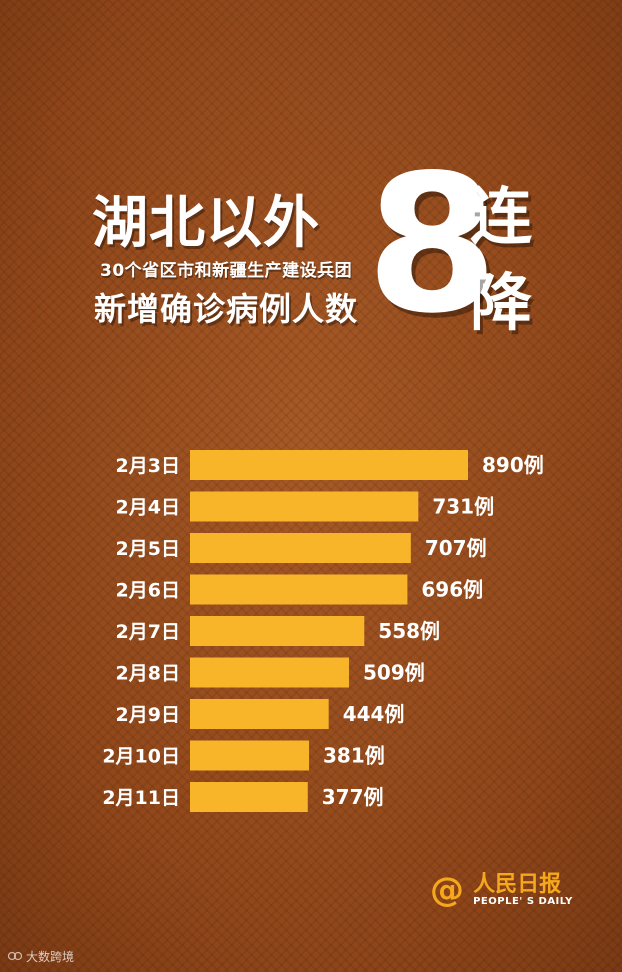  I want to click on headline-title: 湖北以外, so click(206, 223).